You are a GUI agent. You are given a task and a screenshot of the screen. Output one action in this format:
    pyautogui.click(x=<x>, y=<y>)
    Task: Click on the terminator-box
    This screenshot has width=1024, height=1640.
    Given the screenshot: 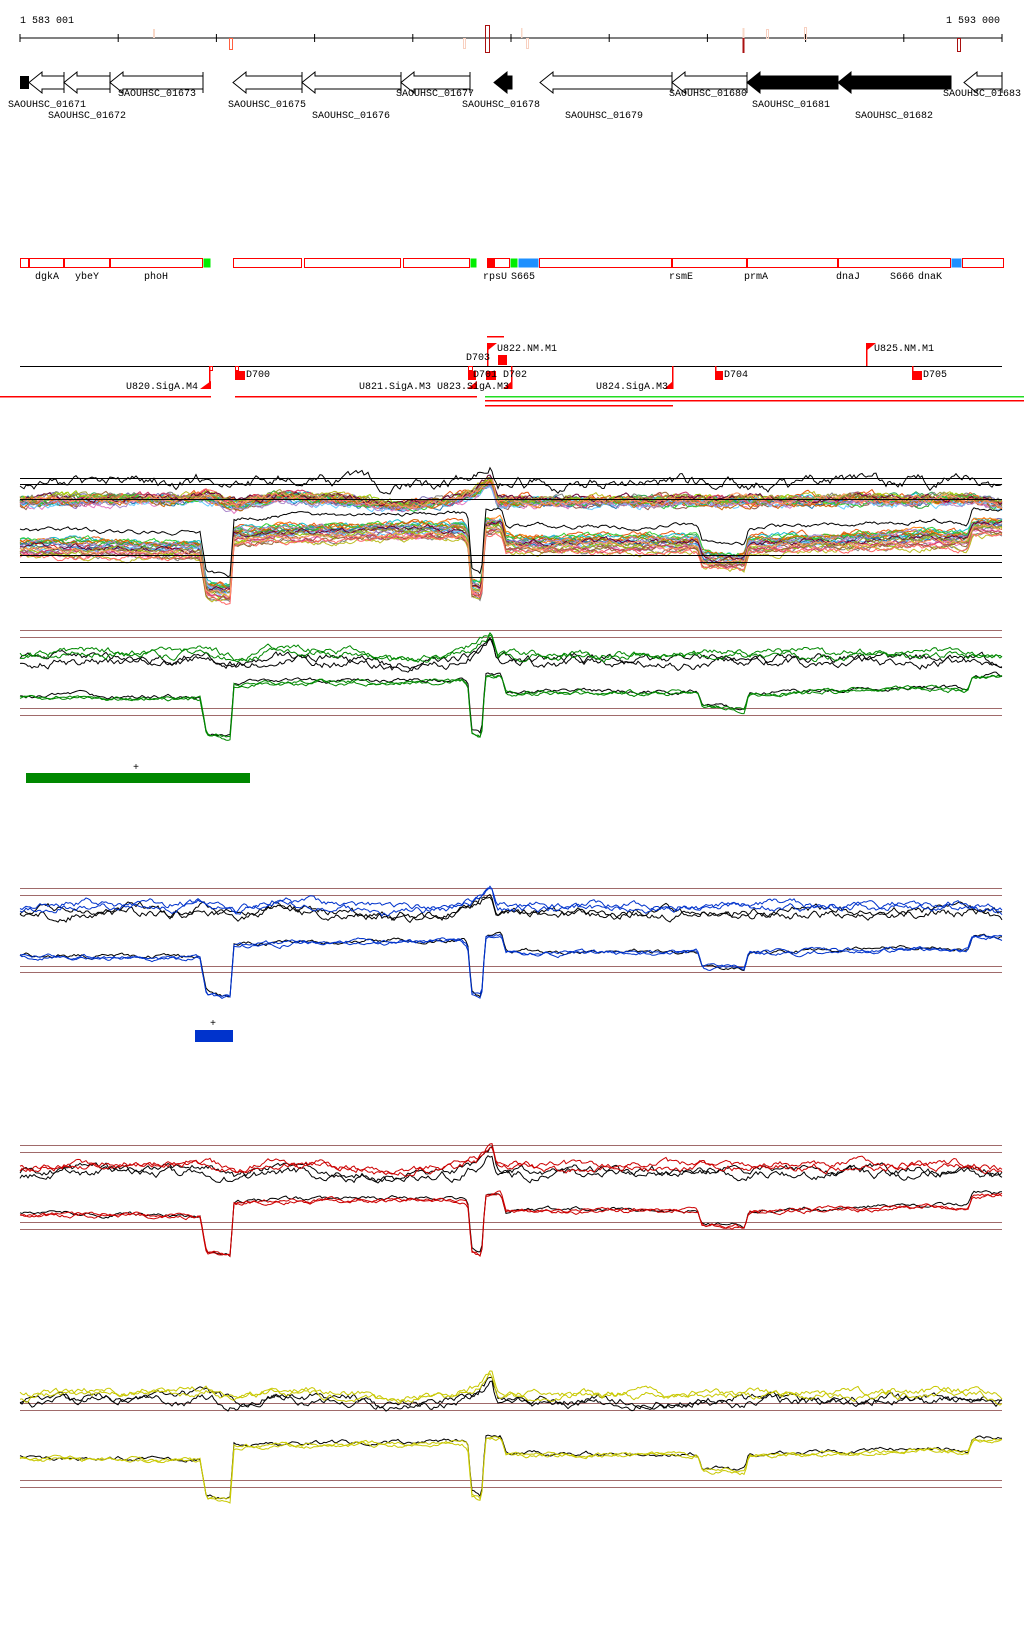 What is the action you would take?
    pyautogui.click(x=237, y=368)
    